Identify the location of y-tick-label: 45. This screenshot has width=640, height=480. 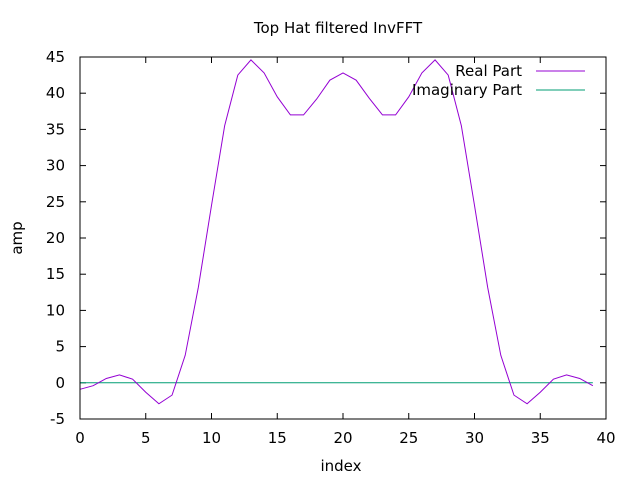
(55, 57).